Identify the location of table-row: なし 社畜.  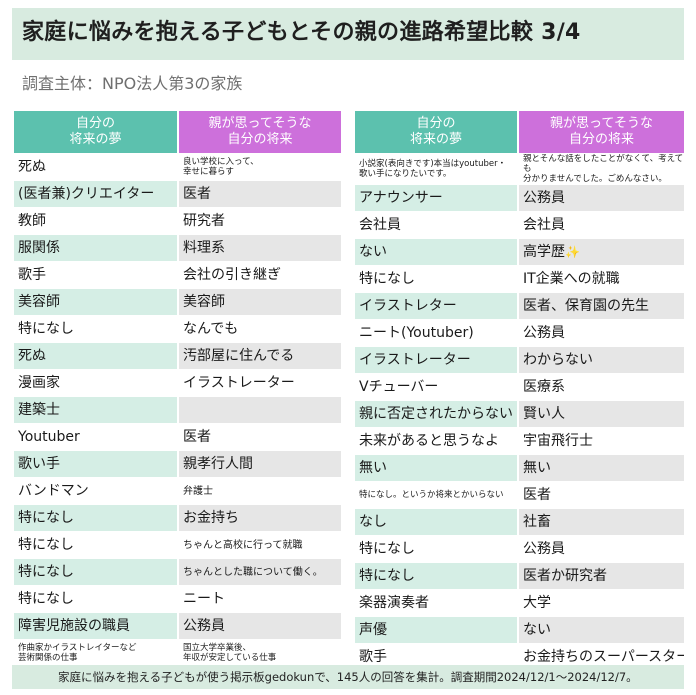
(519, 522).